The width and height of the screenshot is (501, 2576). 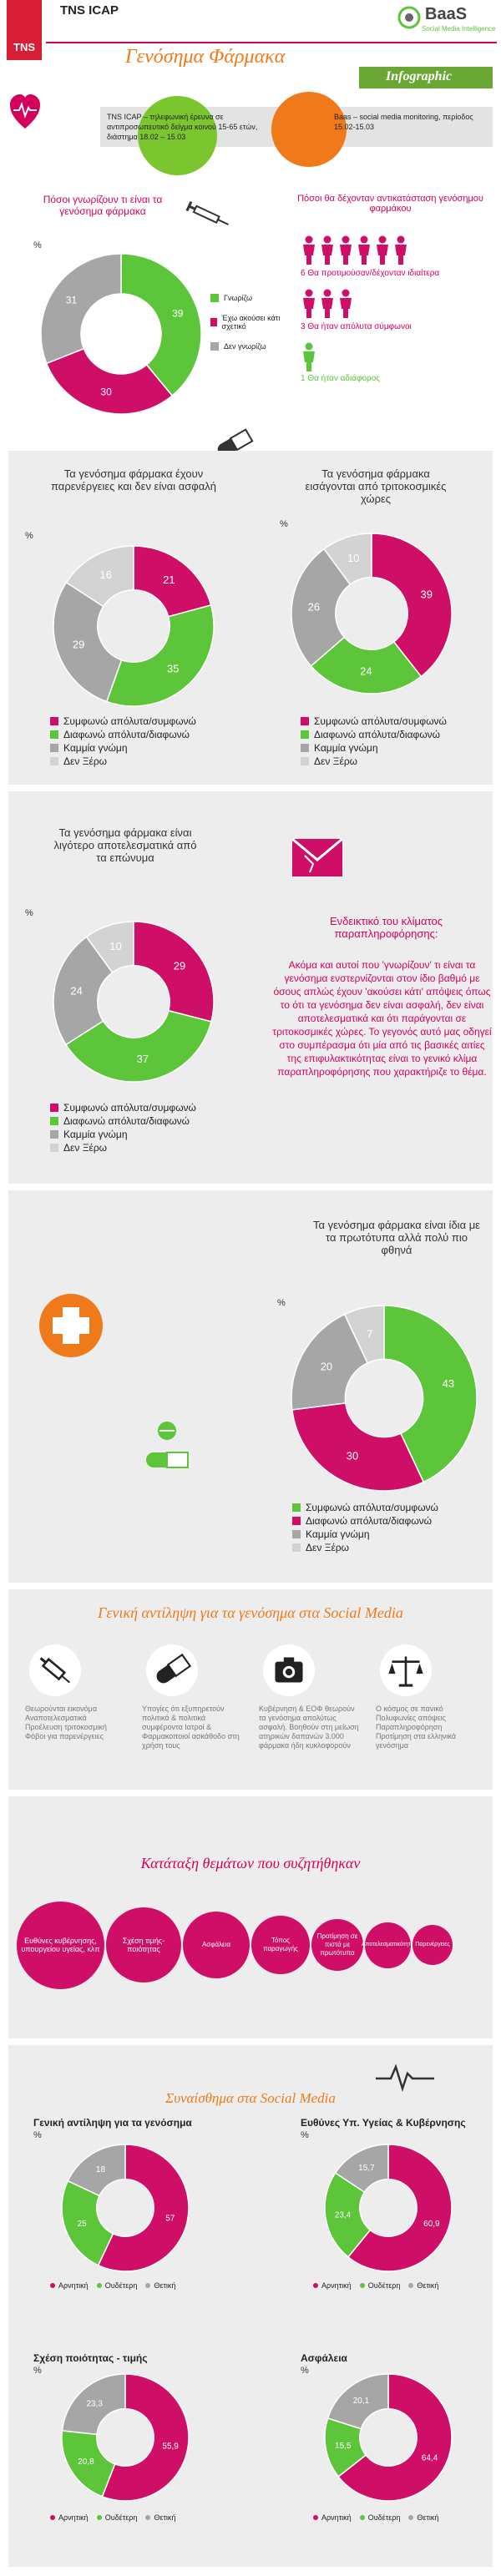 I want to click on sentiment-pie-chart-quality-price: 55,9 20,8 23,3, so click(x=125, y=2437).